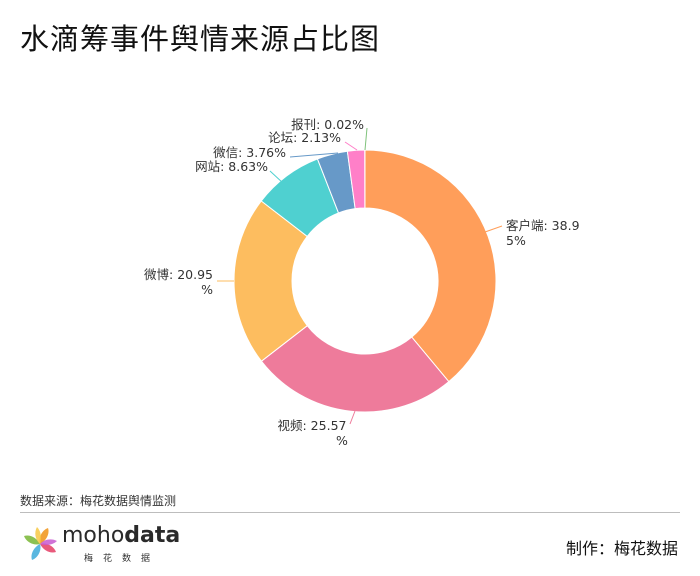 This screenshot has height=576, width=700. What do you see at coordinates (249, 152) in the screenshot?
I see `slice-label-4-line-0: 微信: 3.76%` at bounding box center [249, 152].